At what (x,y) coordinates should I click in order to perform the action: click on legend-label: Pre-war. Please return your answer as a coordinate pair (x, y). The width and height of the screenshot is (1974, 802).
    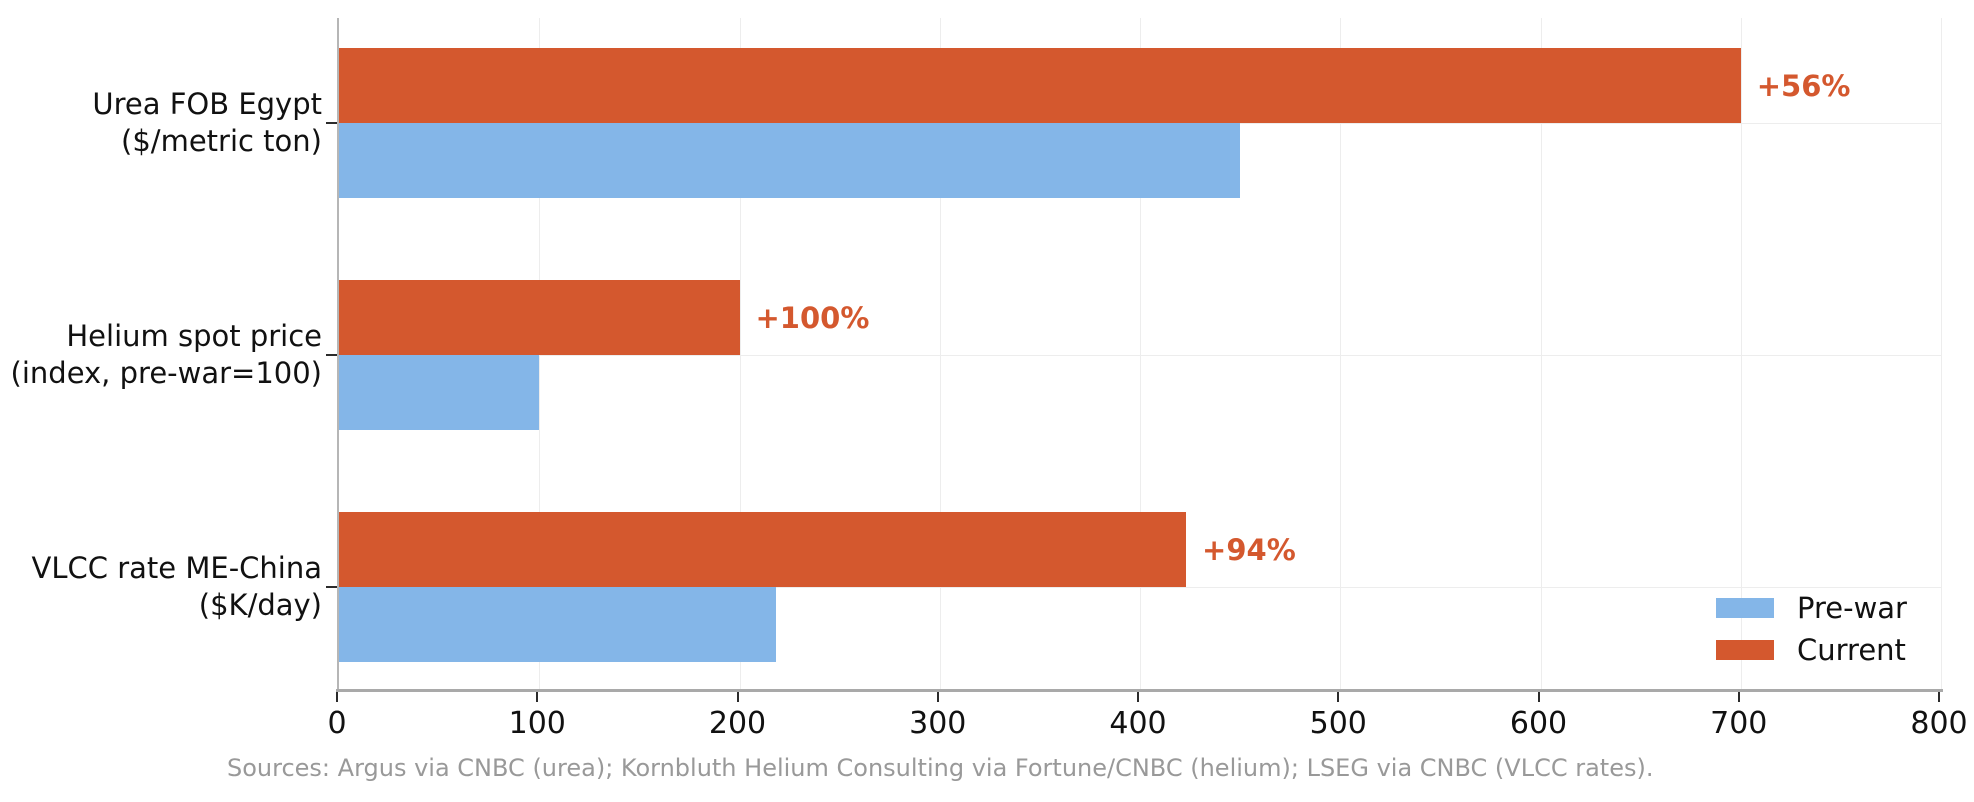
    Looking at the image, I should click on (1852, 608).